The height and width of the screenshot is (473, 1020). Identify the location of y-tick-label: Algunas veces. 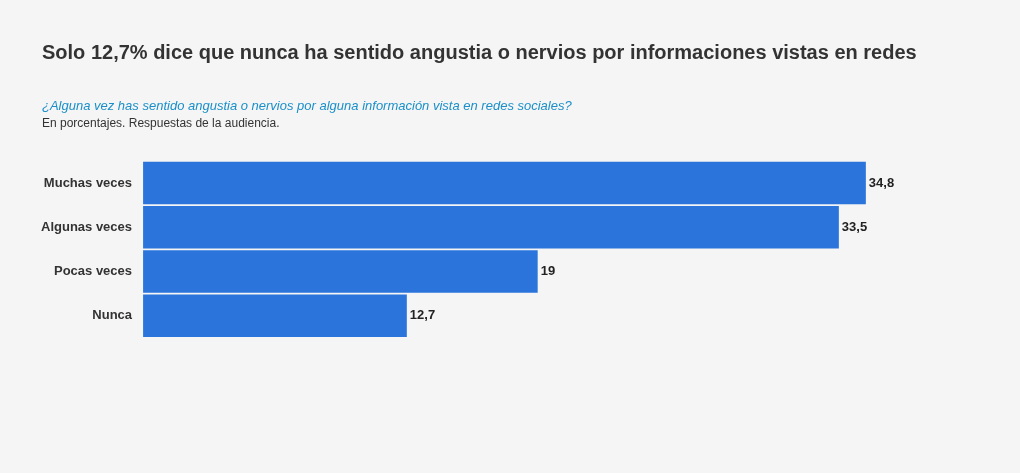
(87, 226).